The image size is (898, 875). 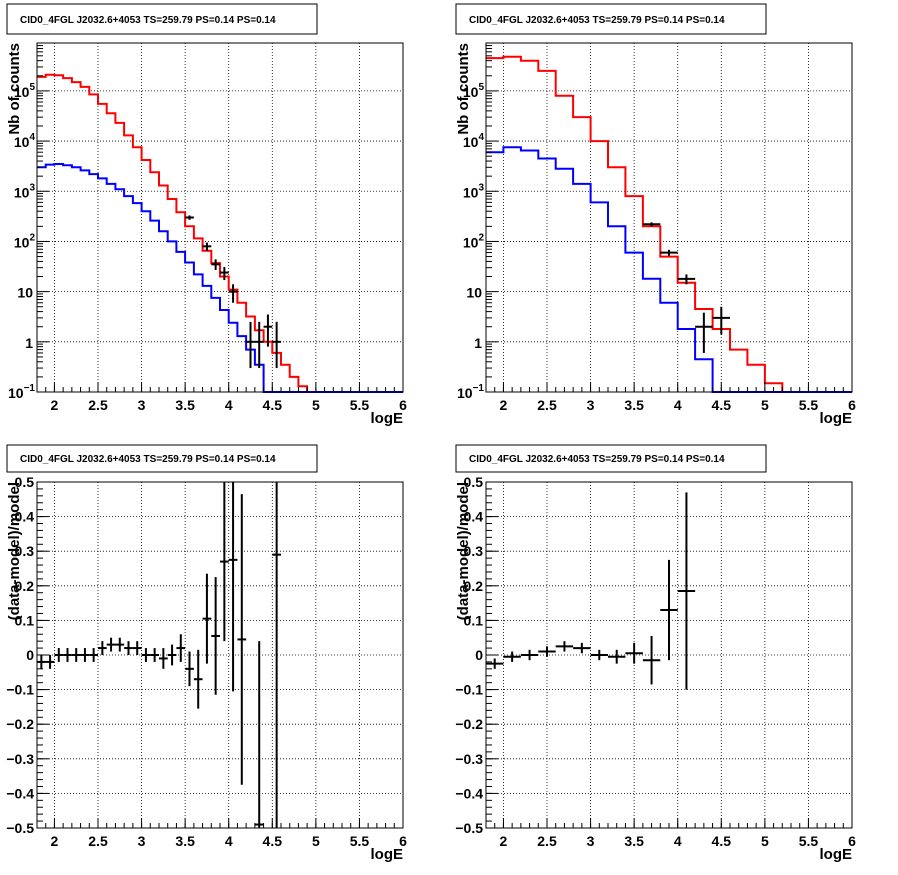 What do you see at coordinates (469, 793) in the screenshot?
I see `y-tick-label: −0.4` at bounding box center [469, 793].